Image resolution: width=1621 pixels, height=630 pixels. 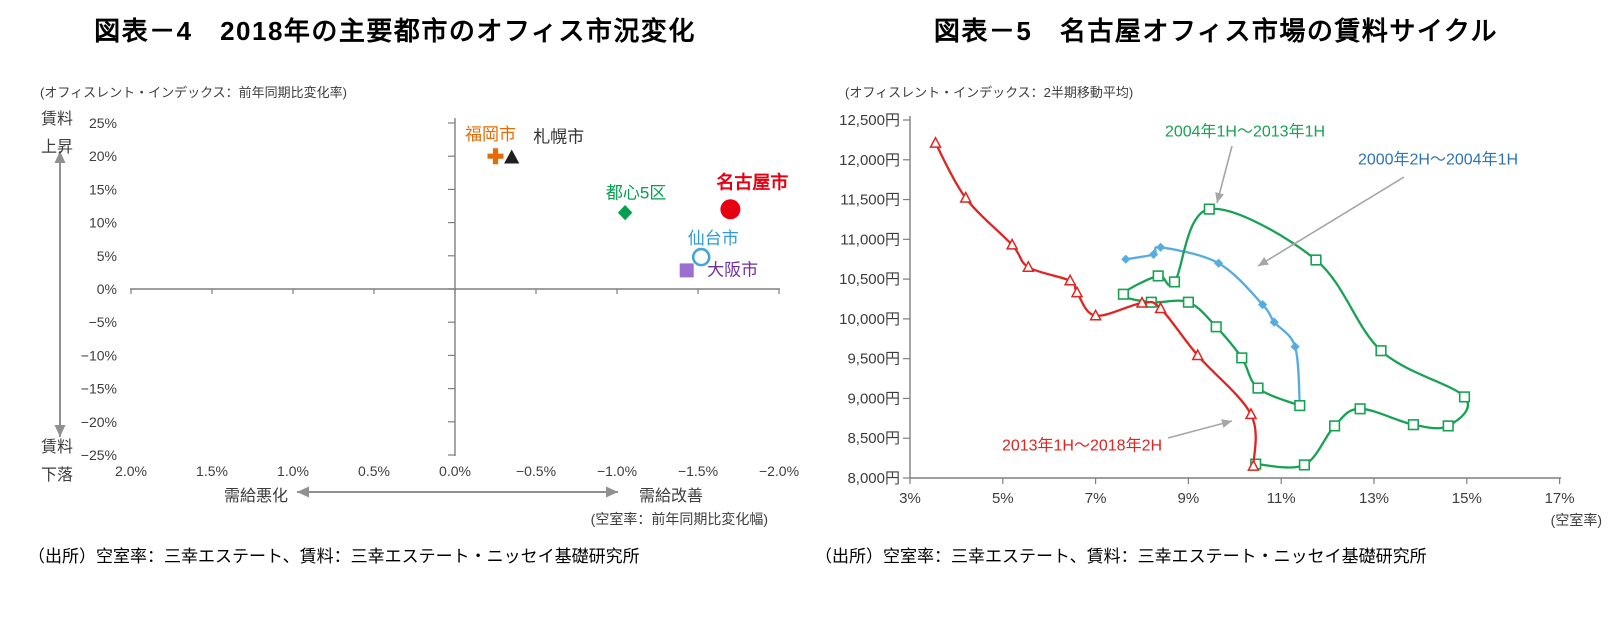 I want to click on fig5-annotation-arrowhead-red, so click(x=1226, y=423).